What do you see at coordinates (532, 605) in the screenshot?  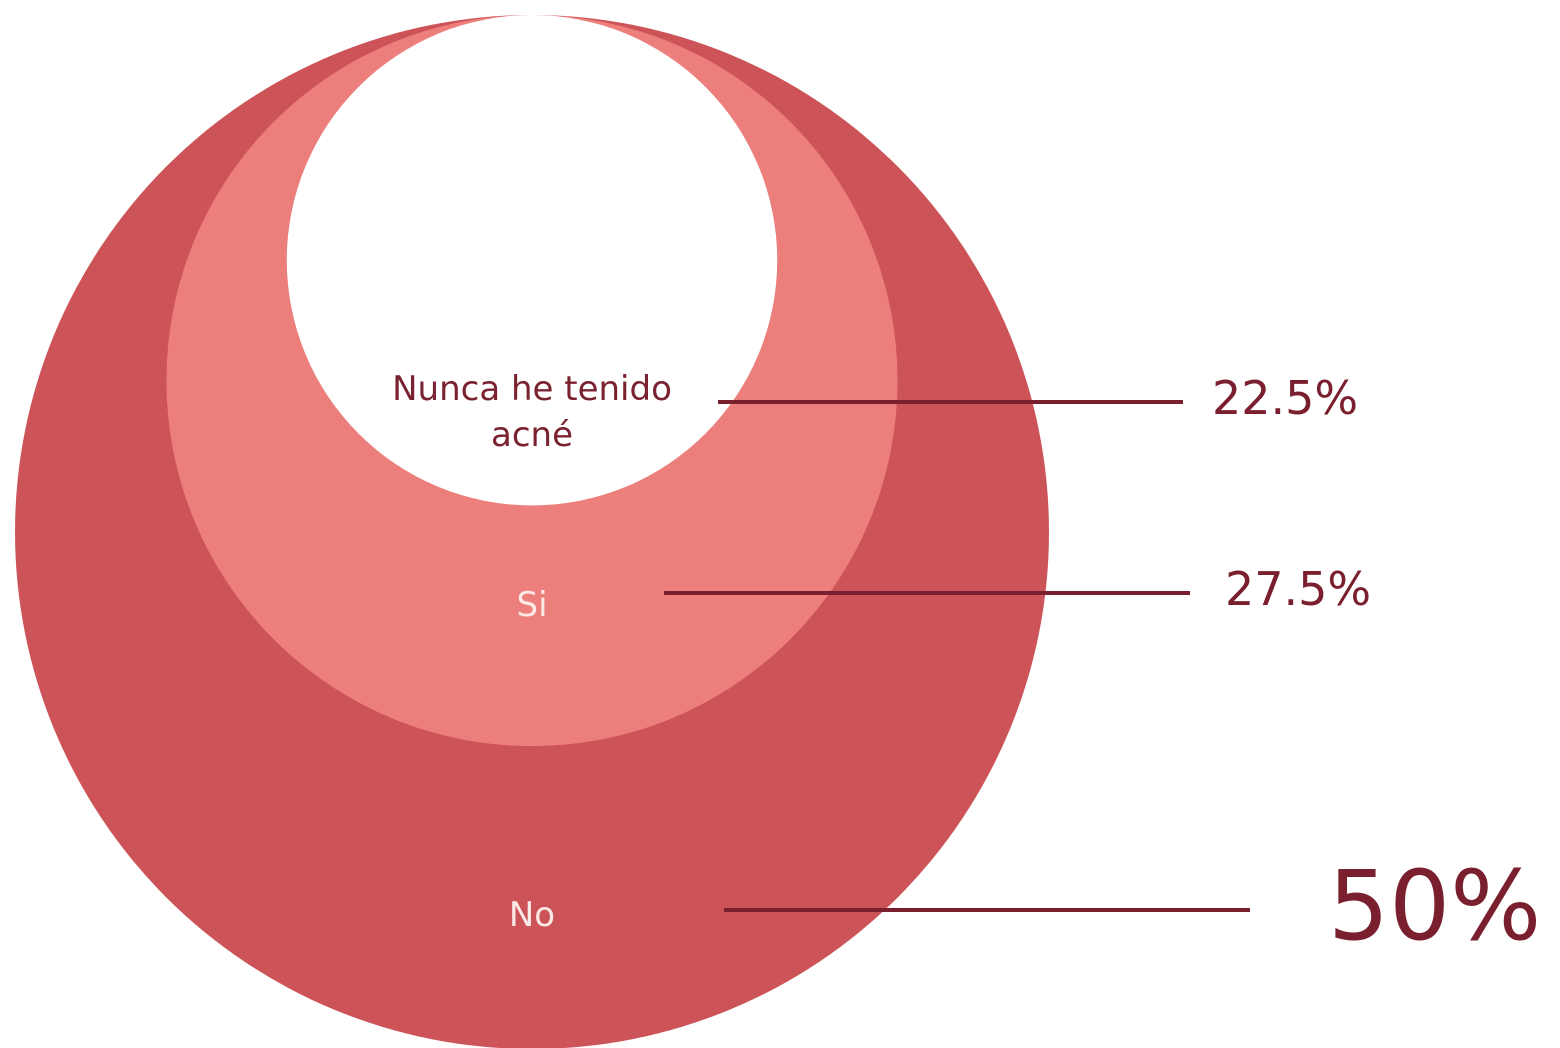 I see `category-label: Si` at bounding box center [532, 605].